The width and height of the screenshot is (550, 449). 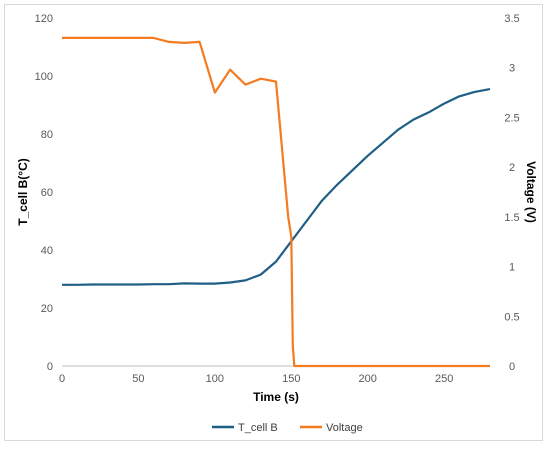 I want to click on x-tick-label-200: 200, so click(x=368, y=379).